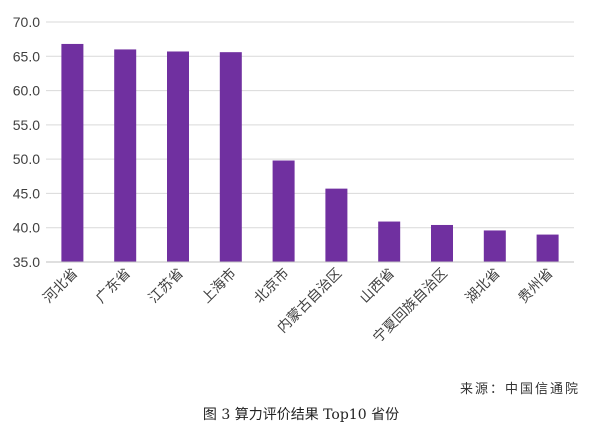  What do you see at coordinates (26, 125) in the screenshot?
I see `y-tick-label: 55.0` at bounding box center [26, 125].